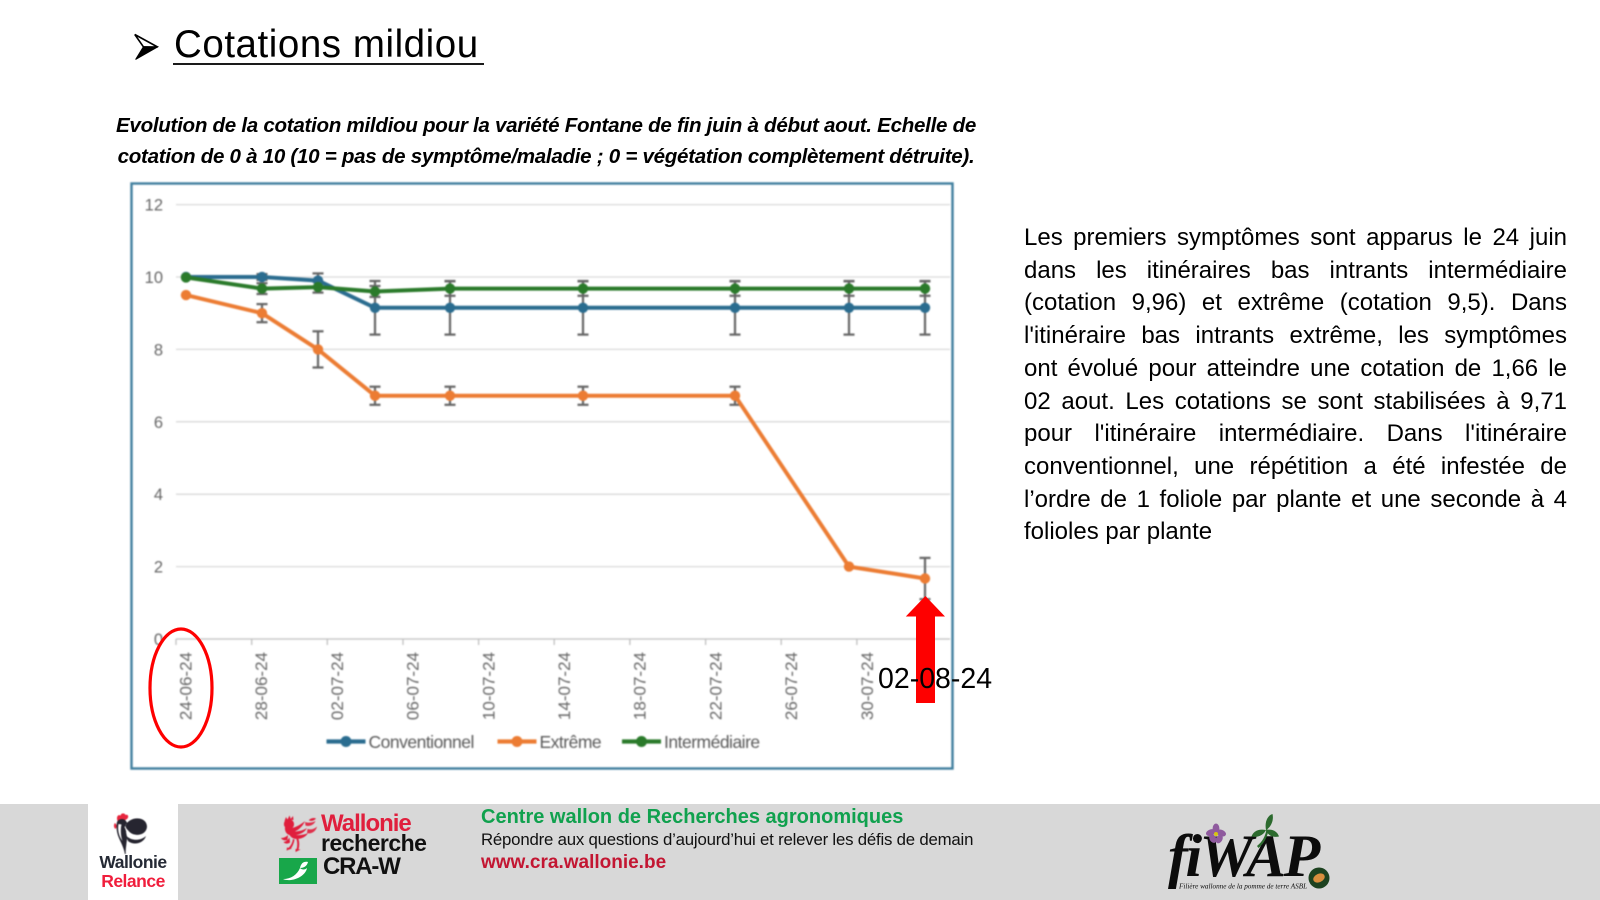  What do you see at coordinates (154, 206) in the screenshot?
I see `svg-text: 12` at bounding box center [154, 206].